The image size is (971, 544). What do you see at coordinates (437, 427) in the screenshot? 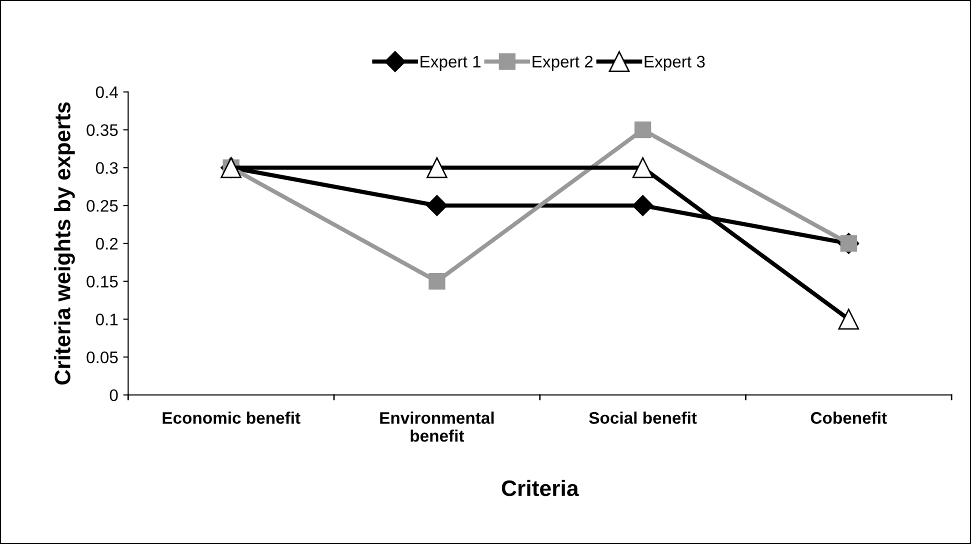
I see `x-tick-label: Environmental benefit` at bounding box center [437, 427].